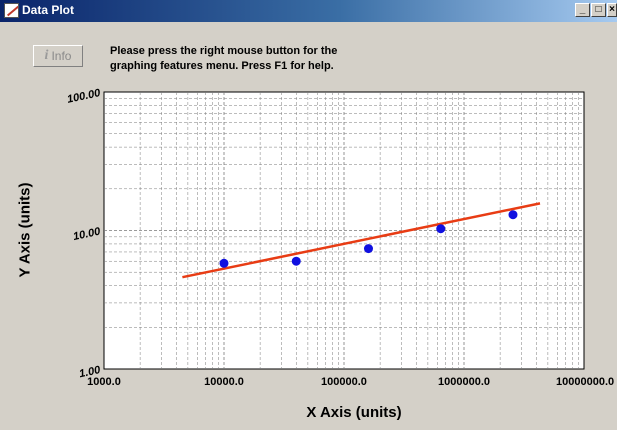  What do you see at coordinates (104, 382) in the screenshot?
I see `x-tick-label: 1000.0` at bounding box center [104, 382].